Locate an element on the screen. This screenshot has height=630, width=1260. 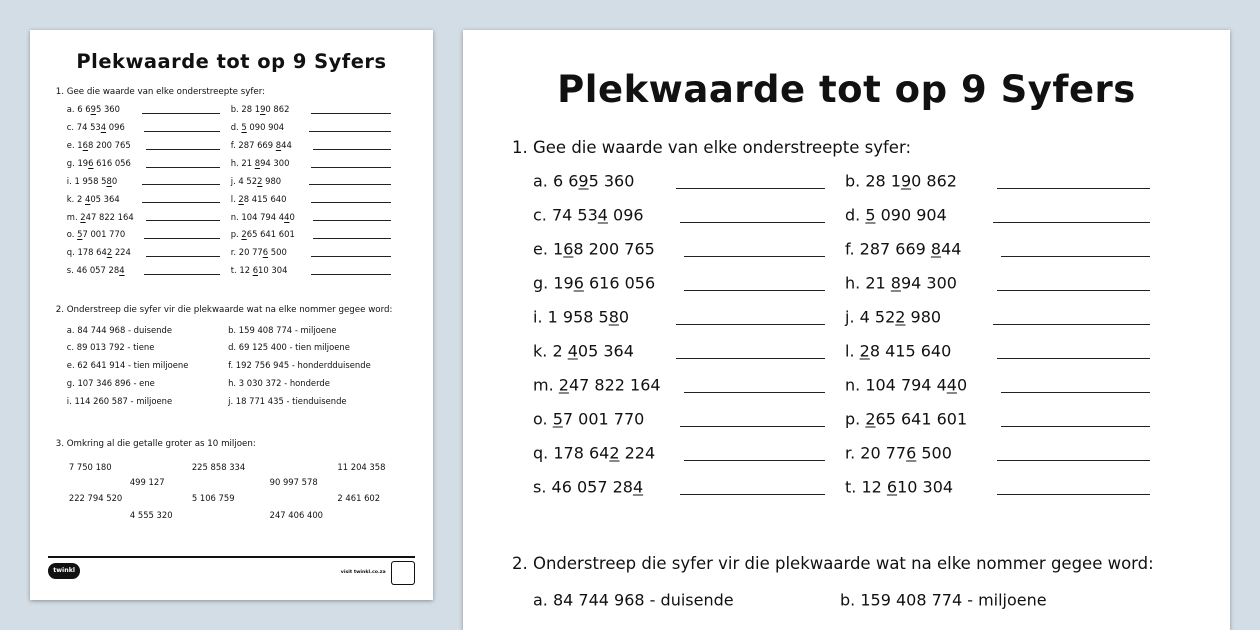
exercise-item: e. 62 641 914 - tien miljoene is located at coordinates (127, 365).